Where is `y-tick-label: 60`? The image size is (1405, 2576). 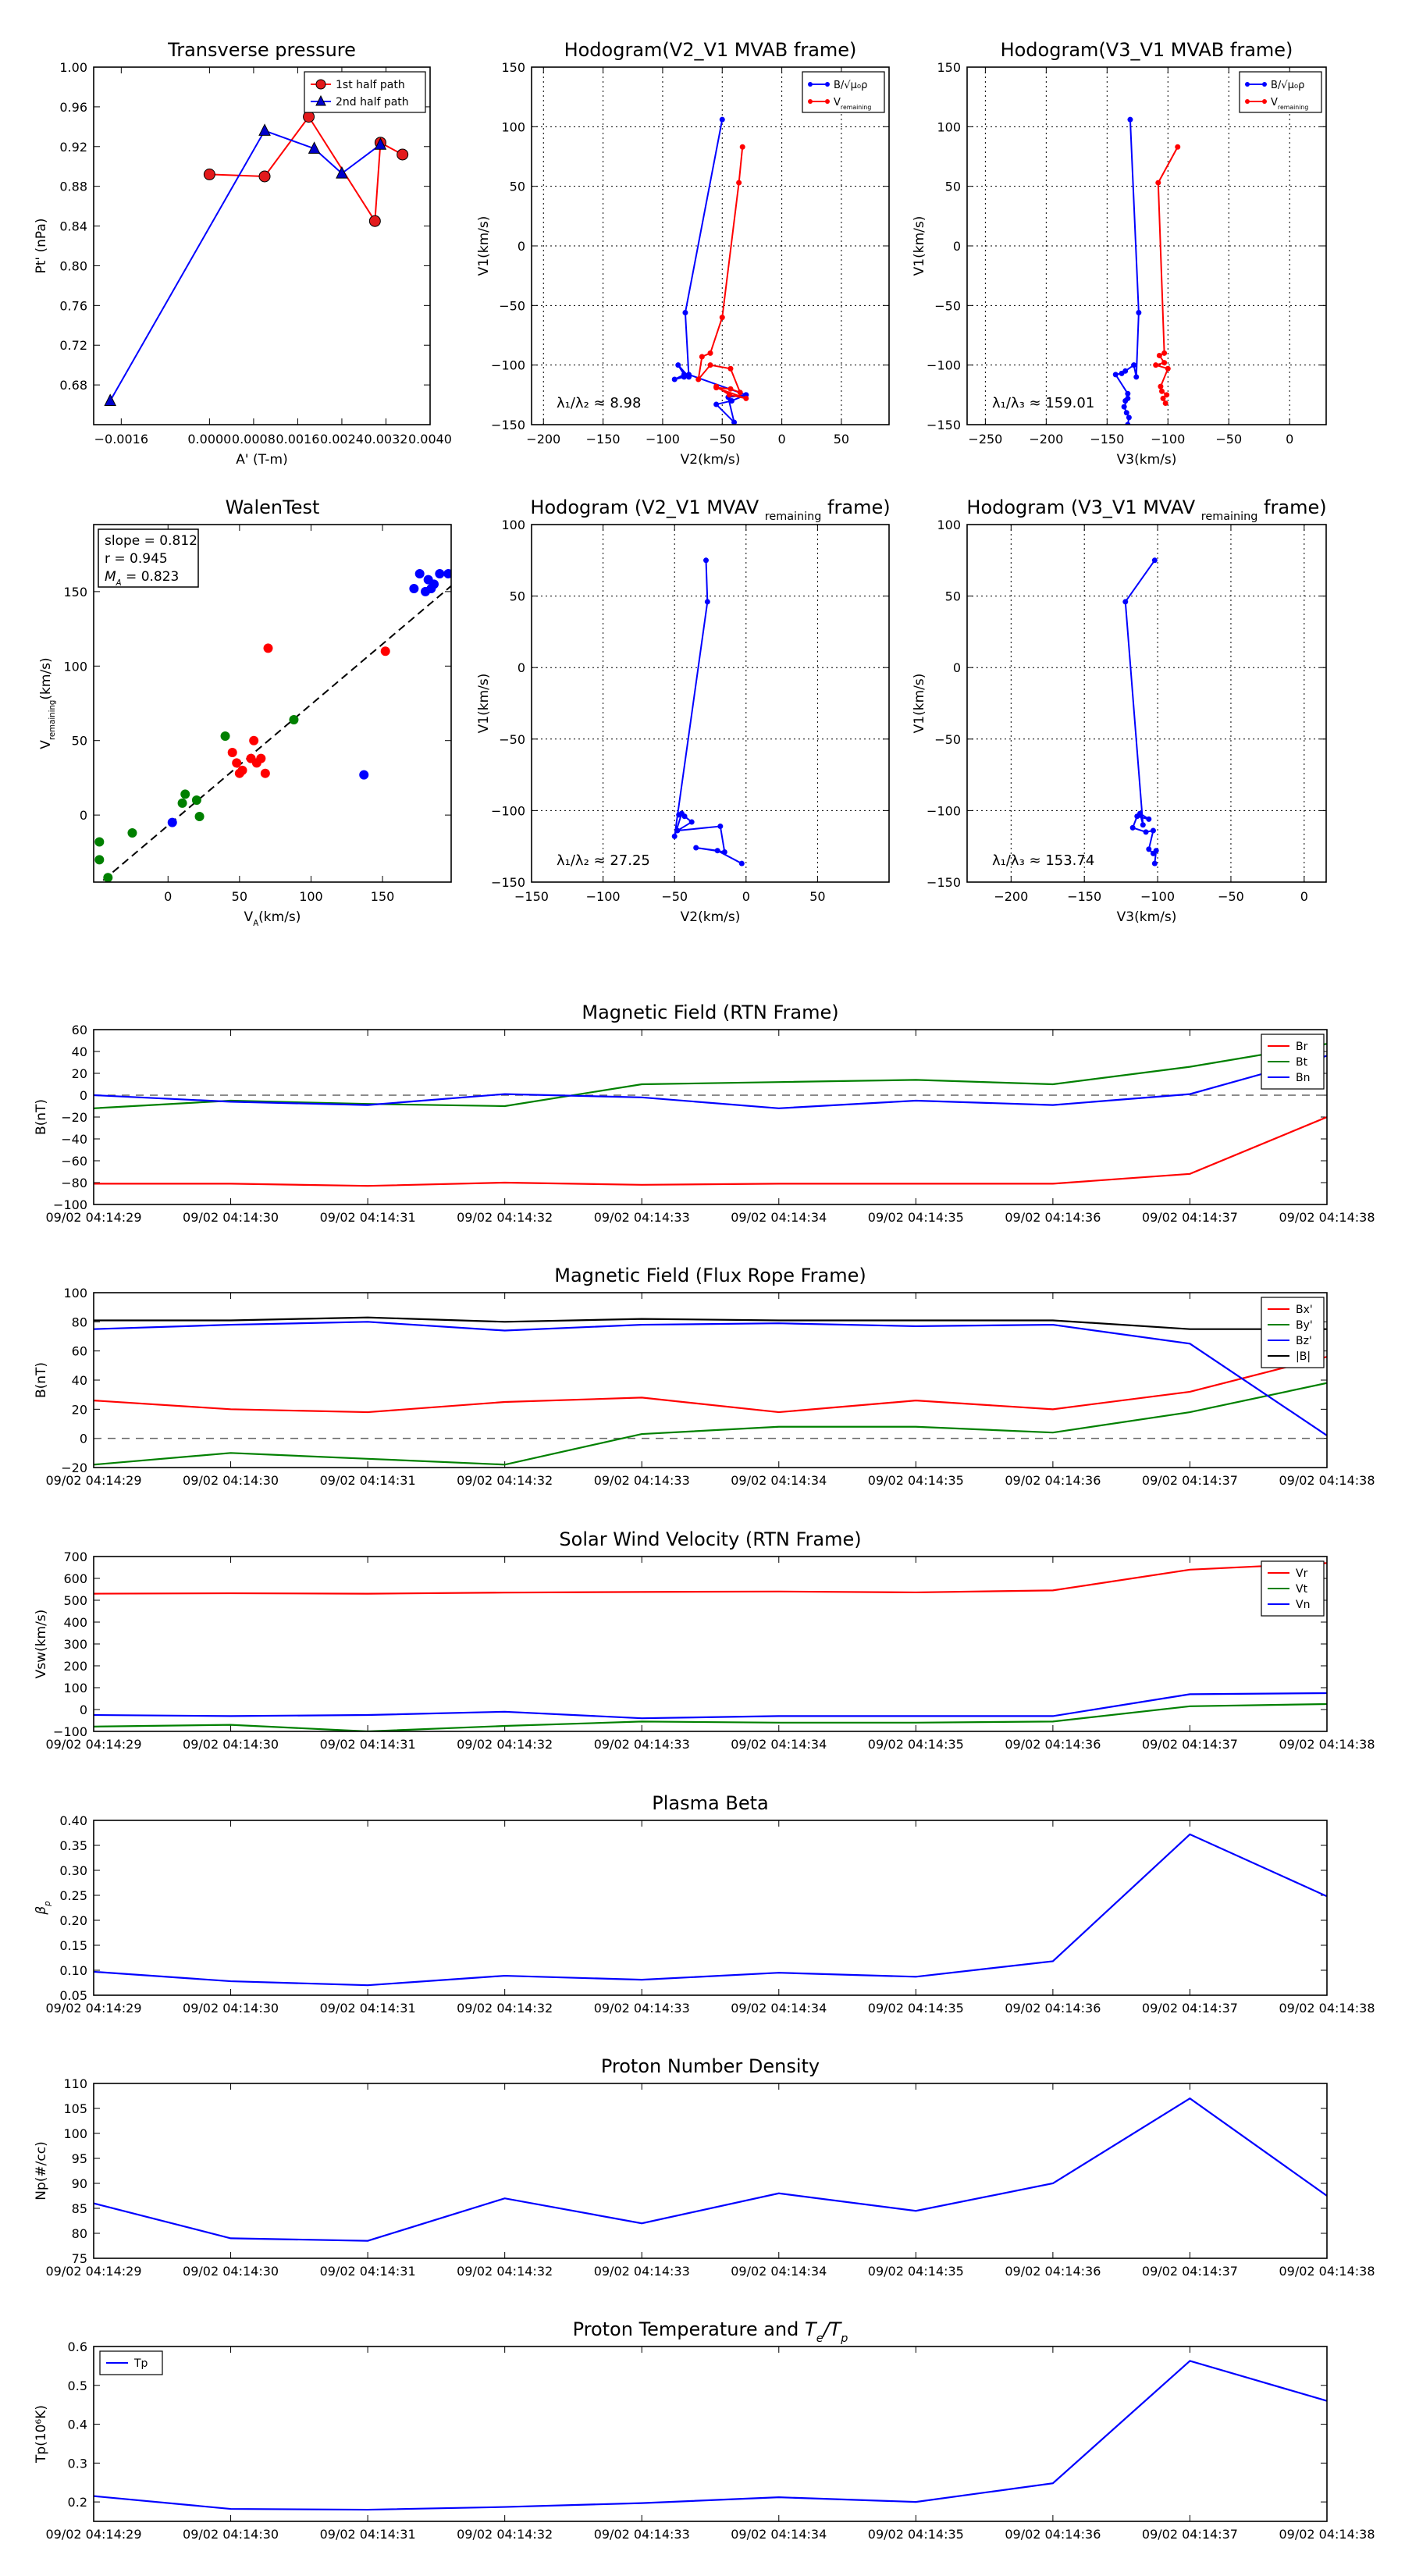 y-tick-label: 60 is located at coordinates (80, 1030).